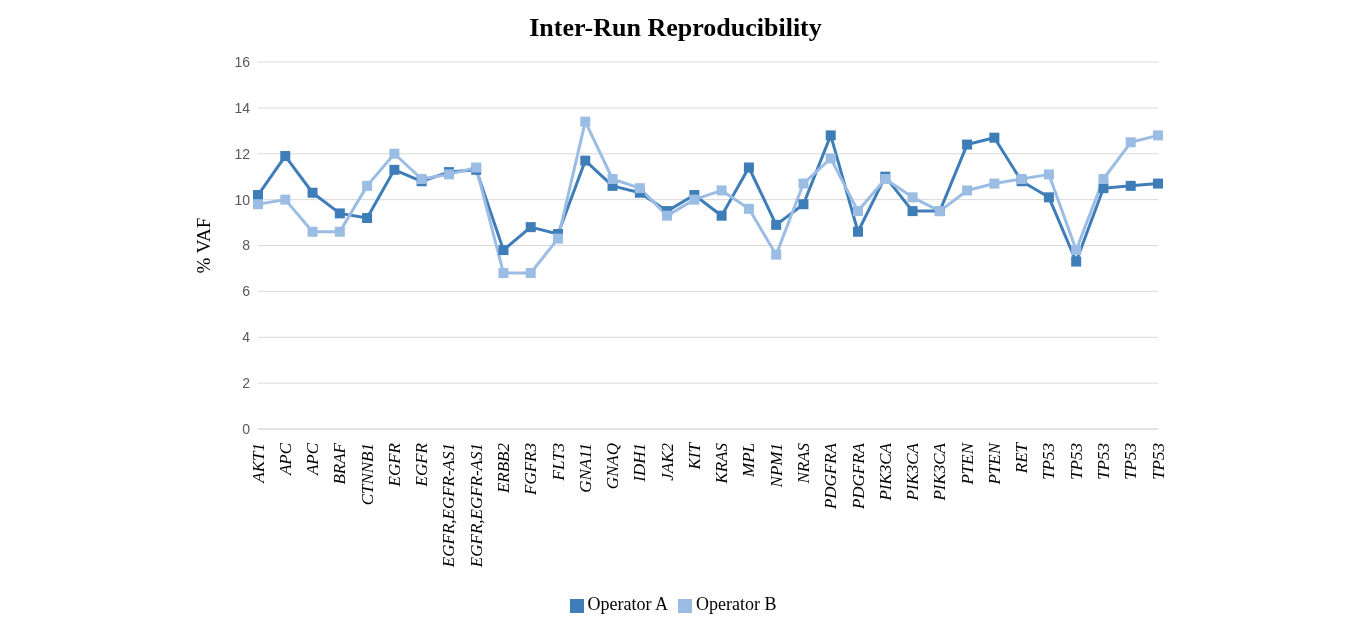  I want to click on y-tick-label: 0, so click(246, 428).